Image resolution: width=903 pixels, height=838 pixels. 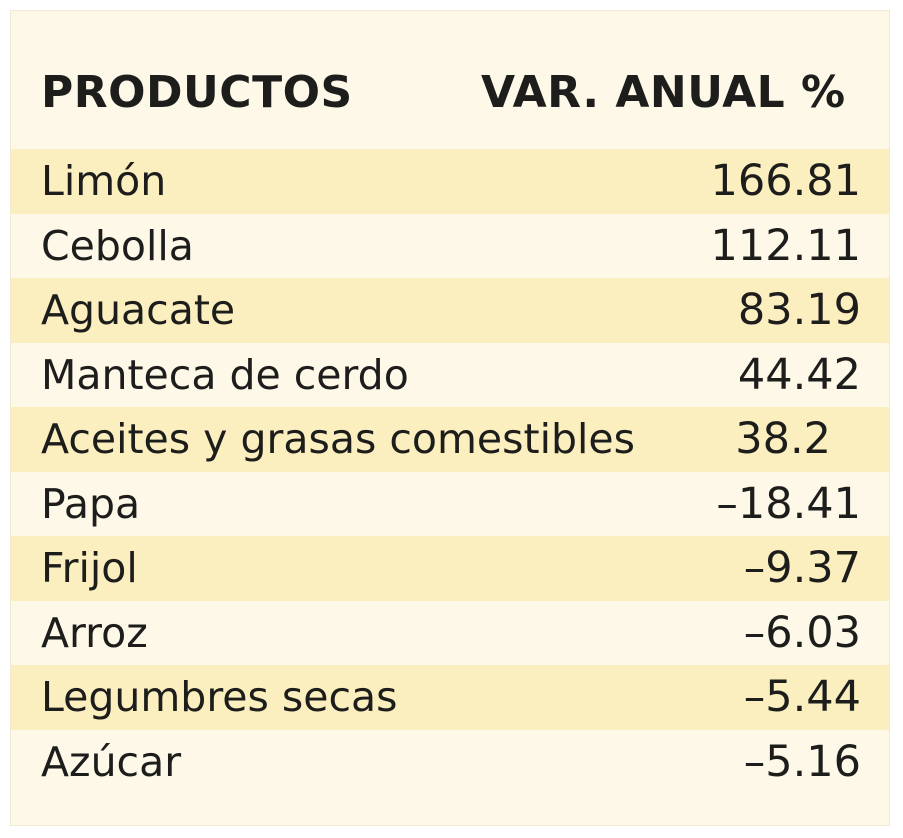 I want to click on column-header-products: PRODUCTOS, so click(x=197, y=92).